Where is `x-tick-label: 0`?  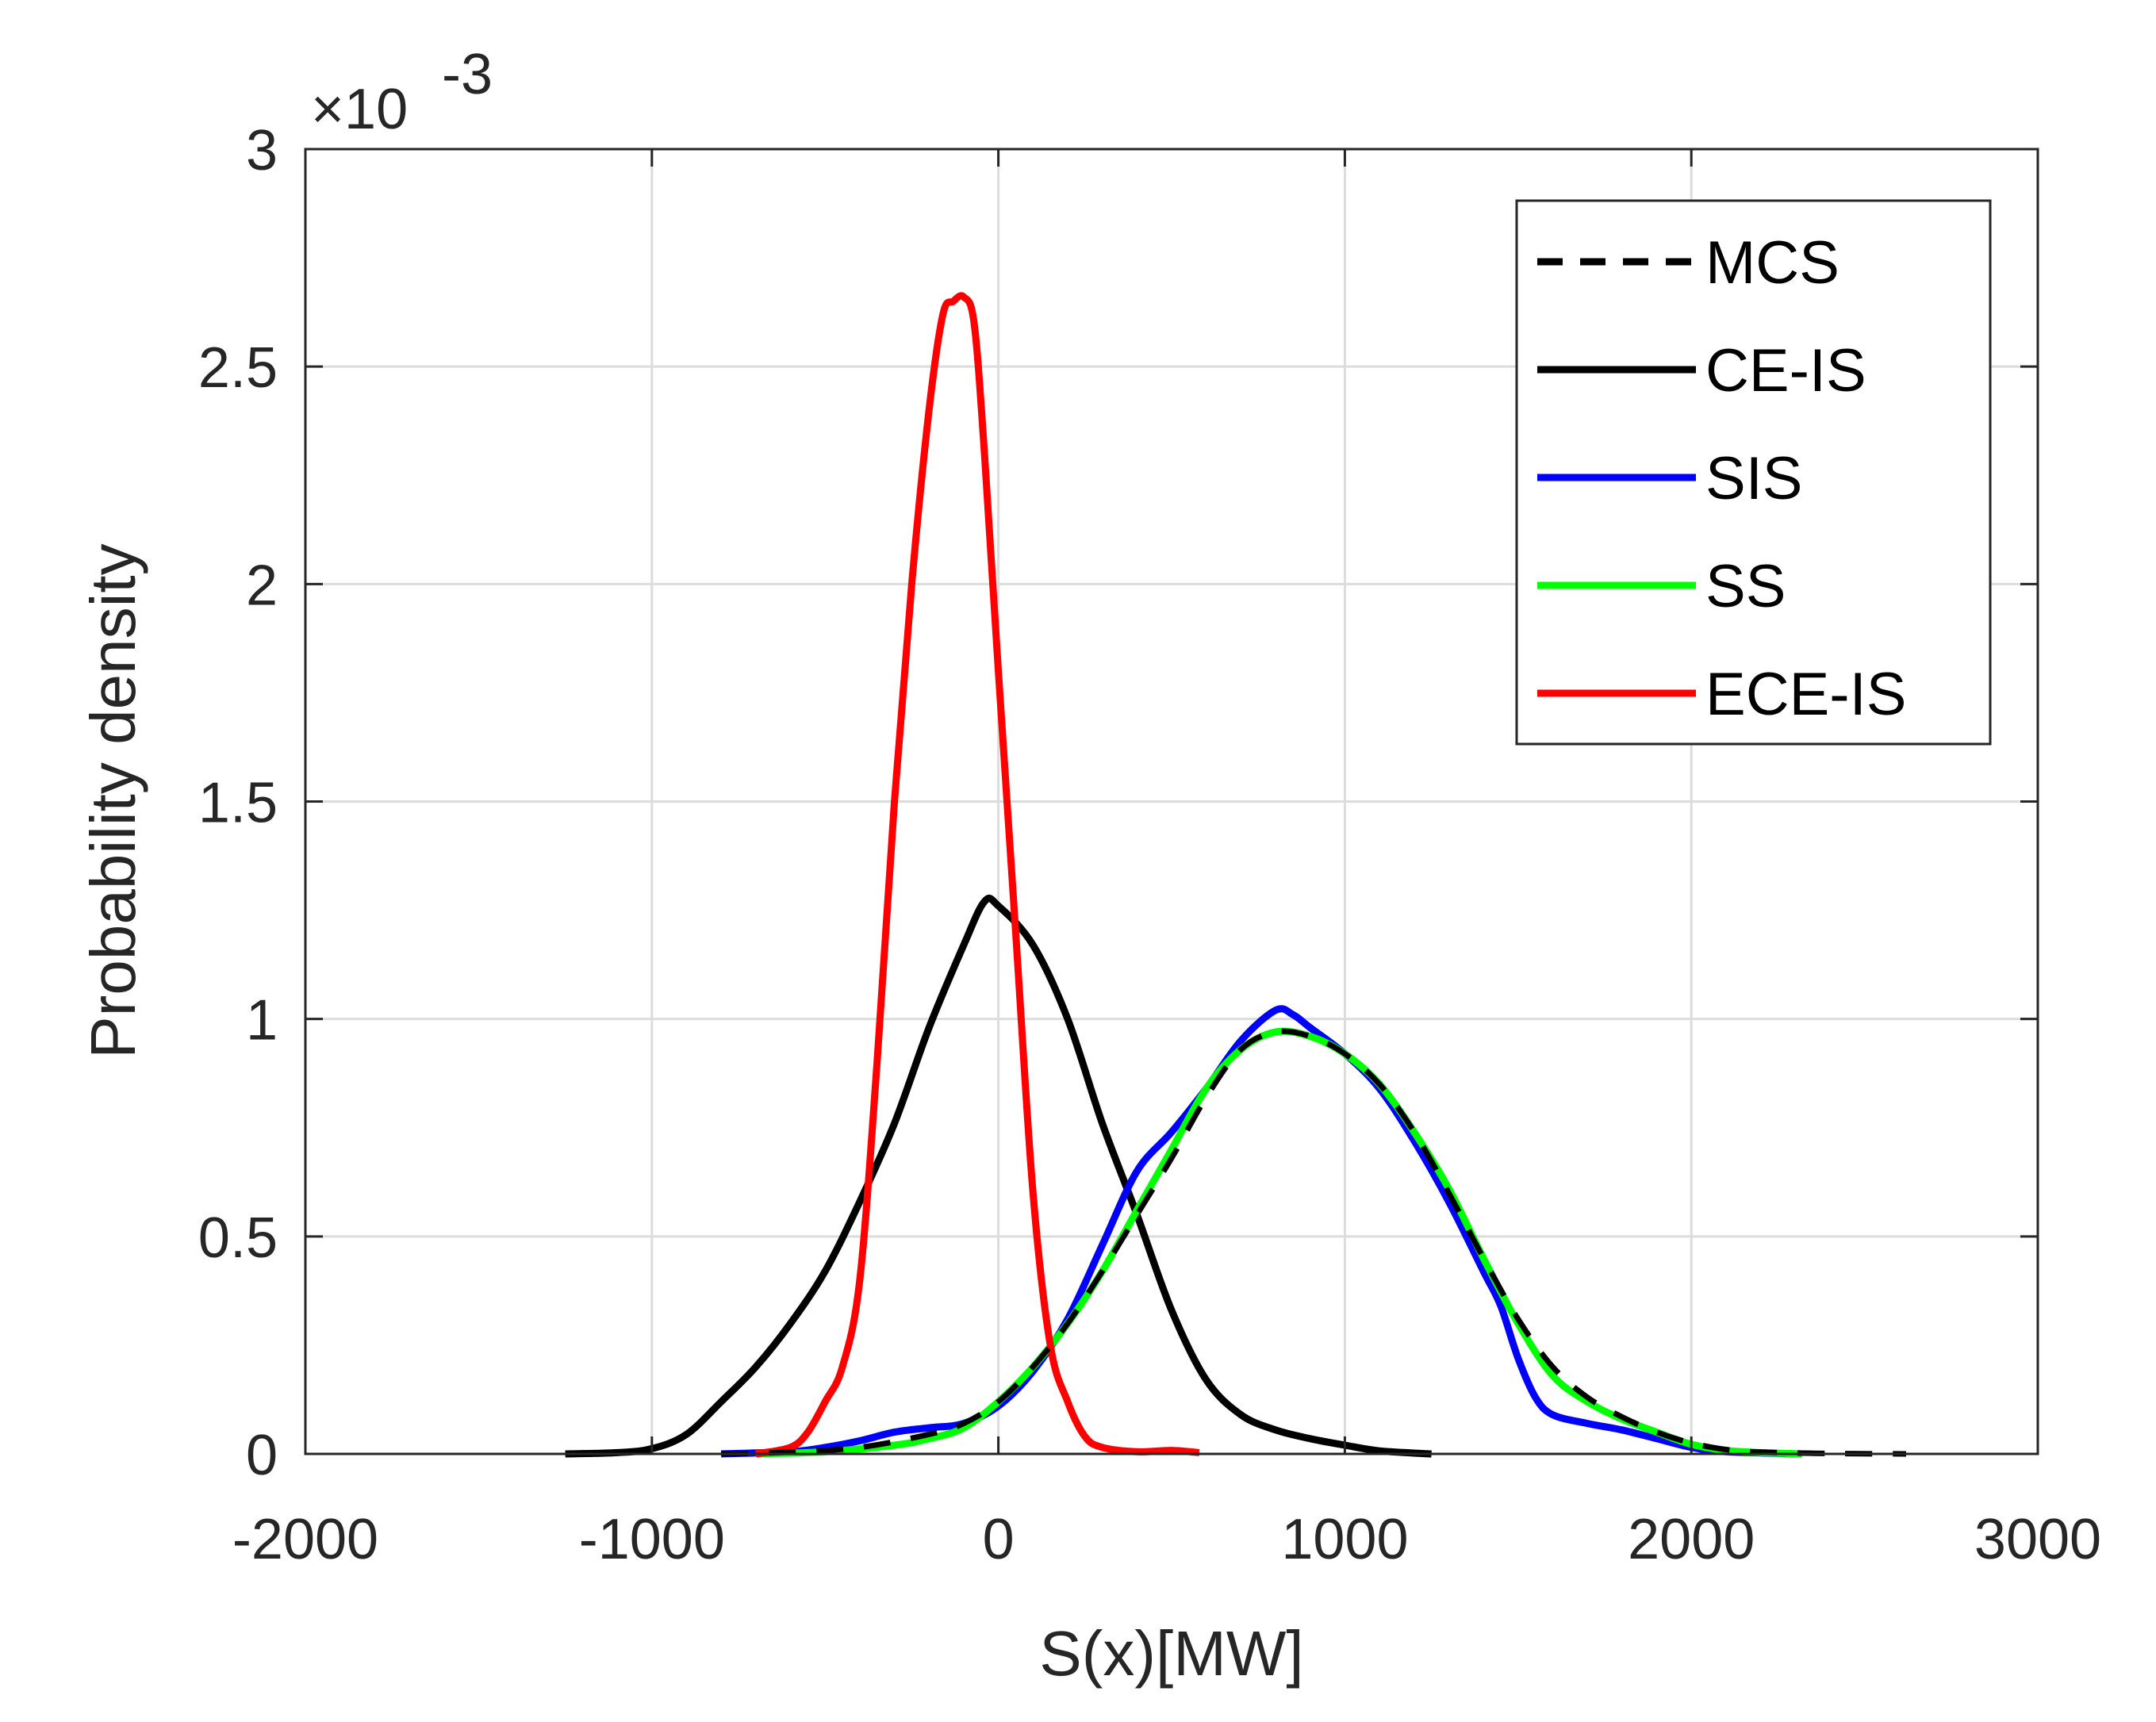
x-tick-label: 0 is located at coordinates (999, 1539).